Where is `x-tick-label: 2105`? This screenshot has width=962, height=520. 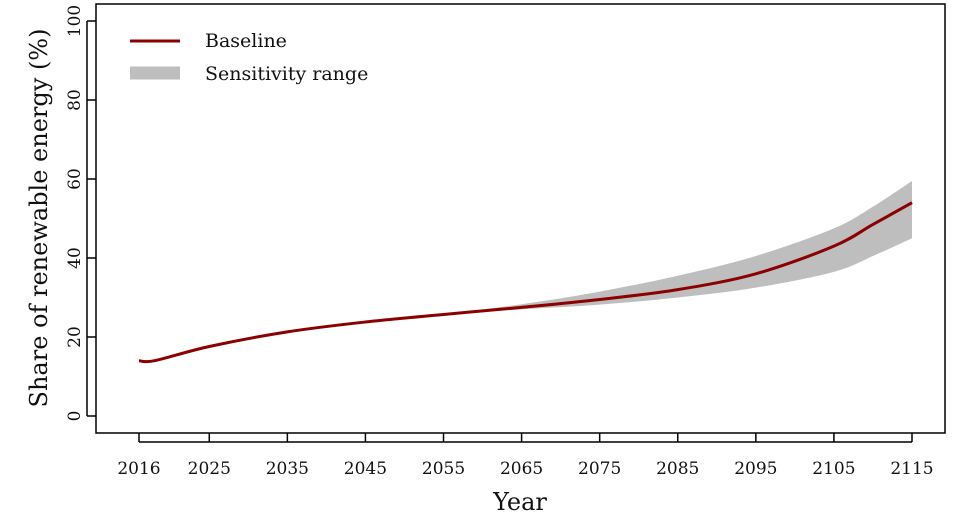
x-tick-label: 2105 is located at coordinates (833, 469).